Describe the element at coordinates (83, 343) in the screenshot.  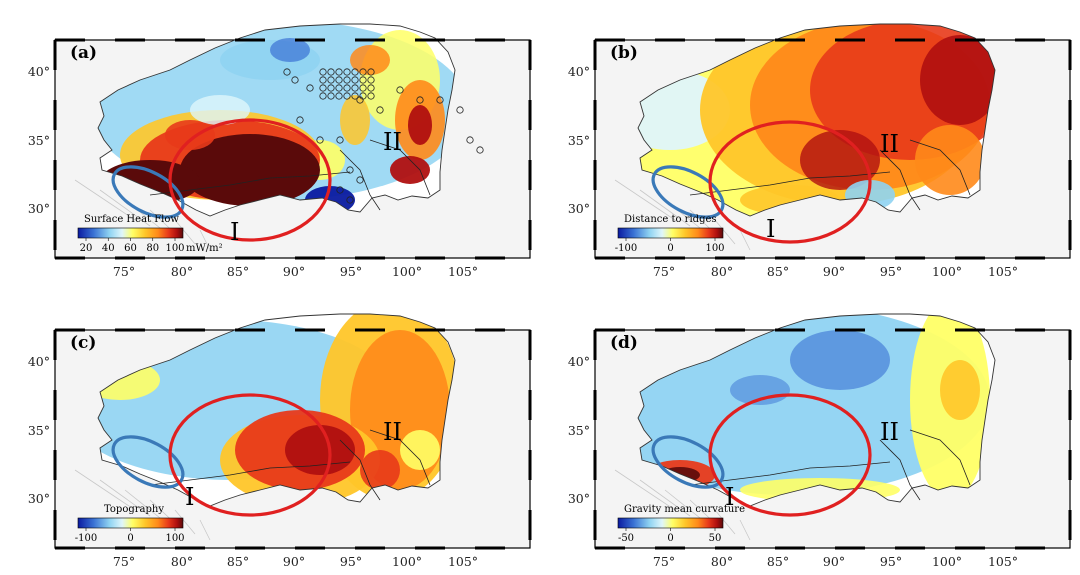
I see `panel-label: (c)` at that location.